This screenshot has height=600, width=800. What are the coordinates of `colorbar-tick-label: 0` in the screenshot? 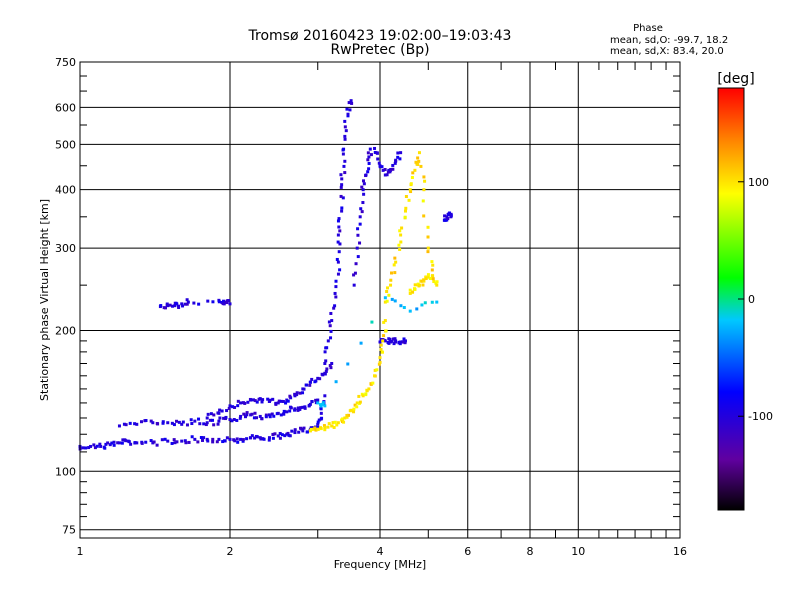 It's located at (751, 299).